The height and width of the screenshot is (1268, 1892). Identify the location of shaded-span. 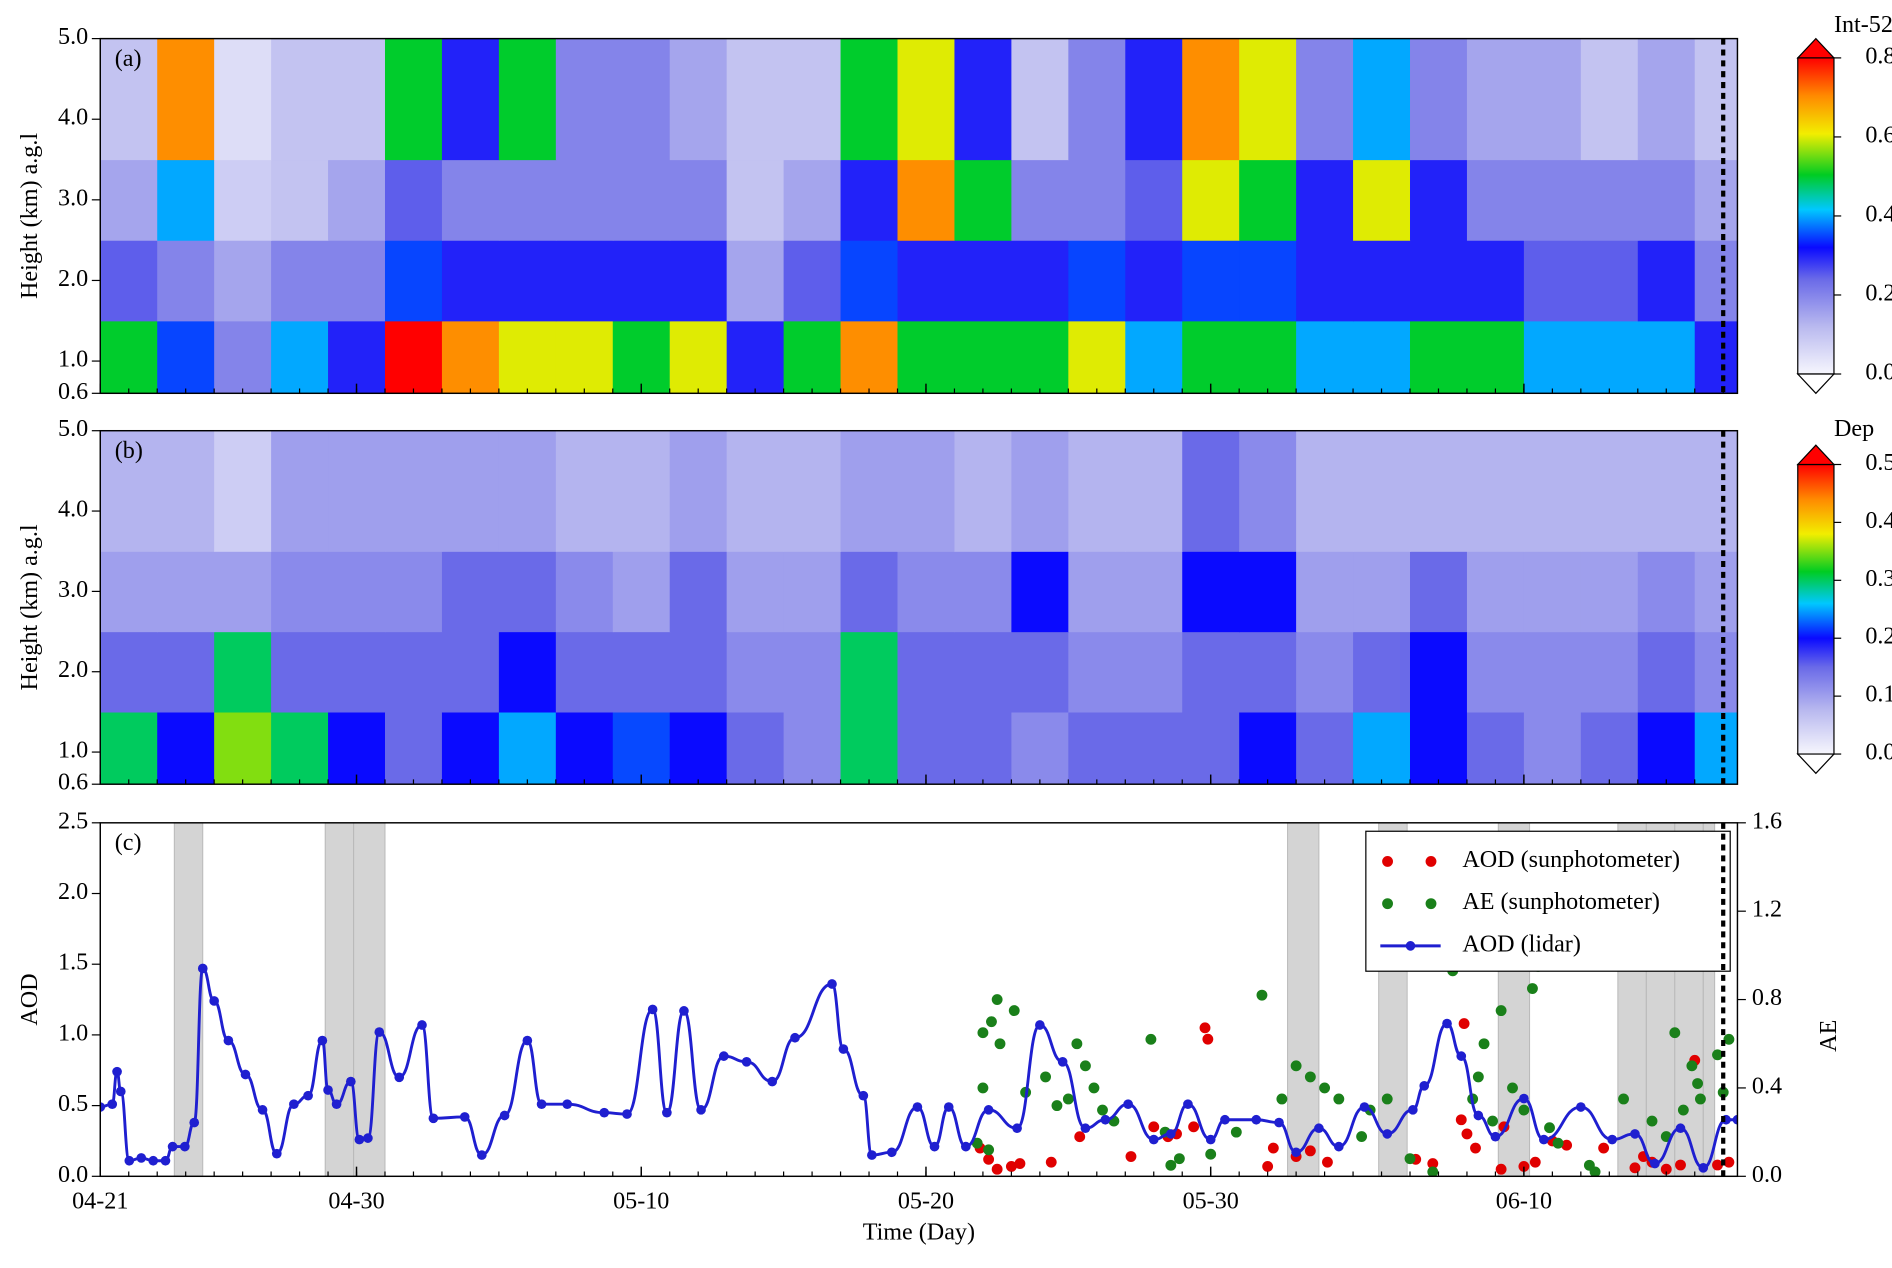
(1709, 999).